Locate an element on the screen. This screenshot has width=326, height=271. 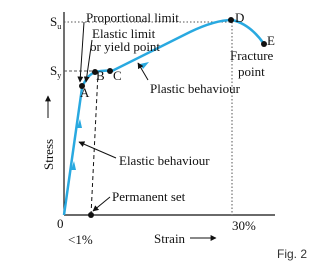
permanent-label: Permanent set is located at coordinates (149, 196).